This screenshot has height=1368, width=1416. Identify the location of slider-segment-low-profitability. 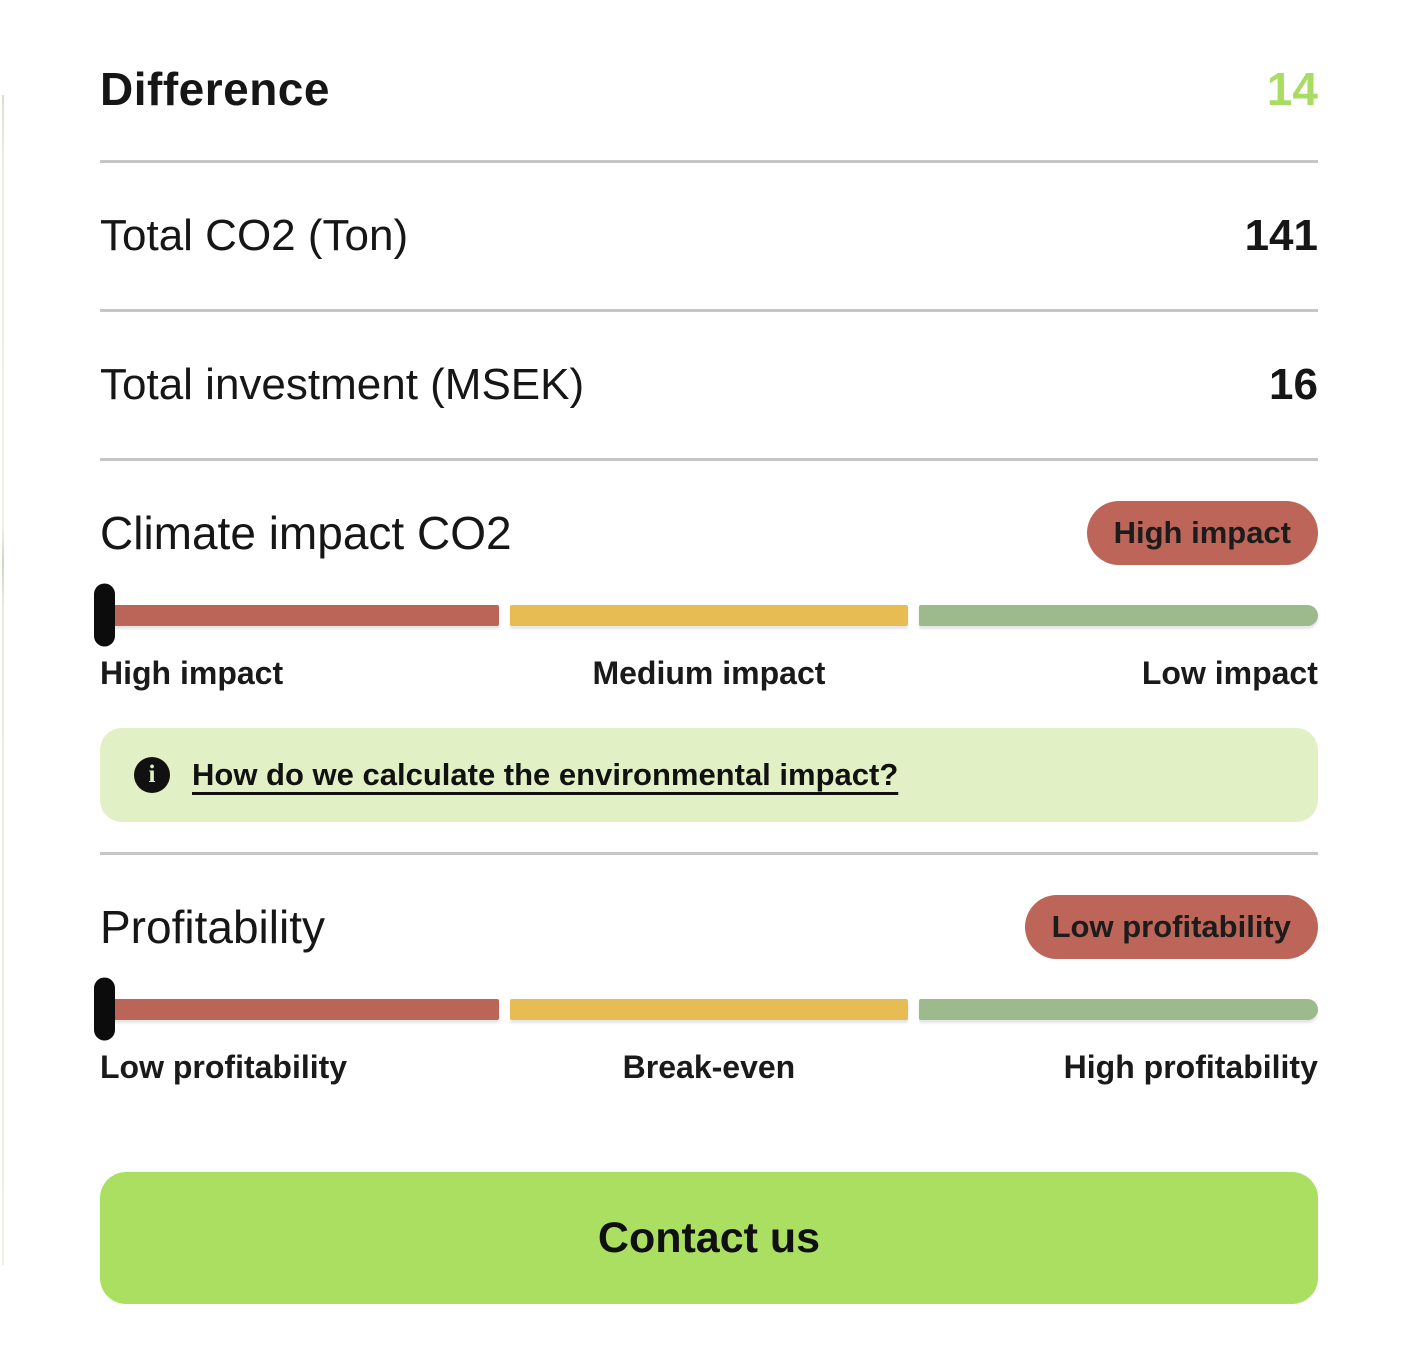
(299, 1009).